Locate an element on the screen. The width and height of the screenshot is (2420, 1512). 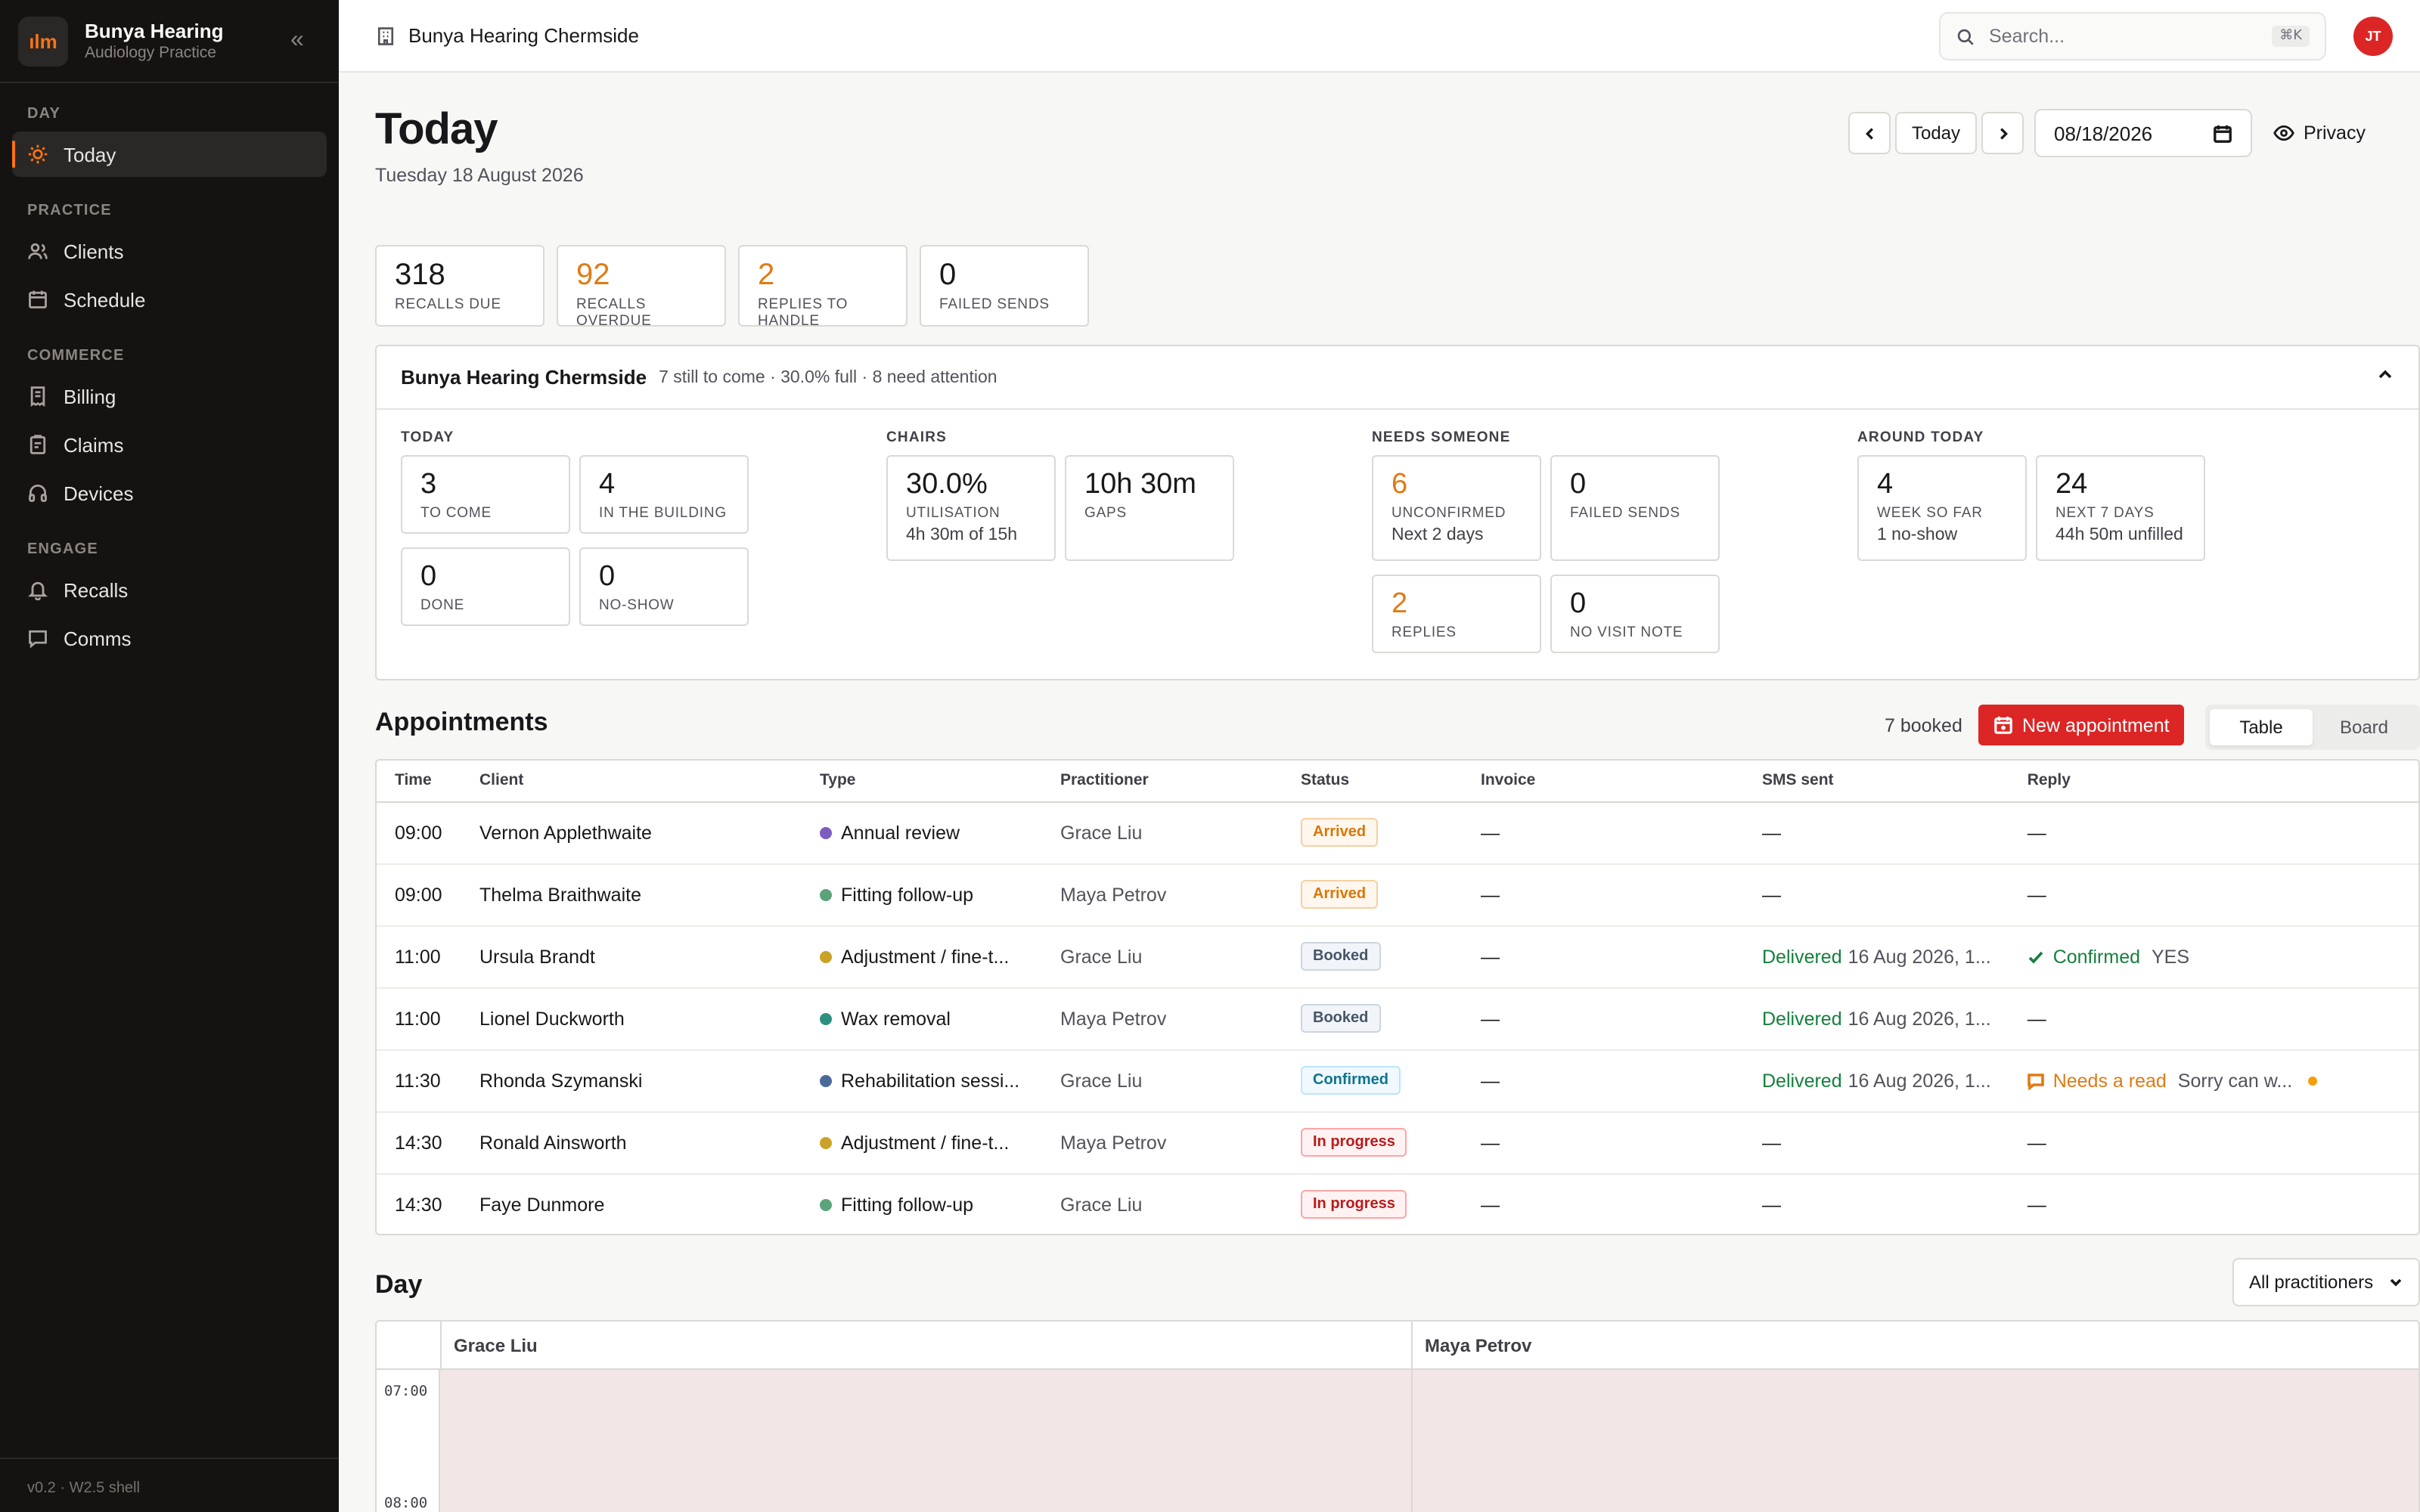
summary-tile: 0 DONE is located at coordinates (485, 586).